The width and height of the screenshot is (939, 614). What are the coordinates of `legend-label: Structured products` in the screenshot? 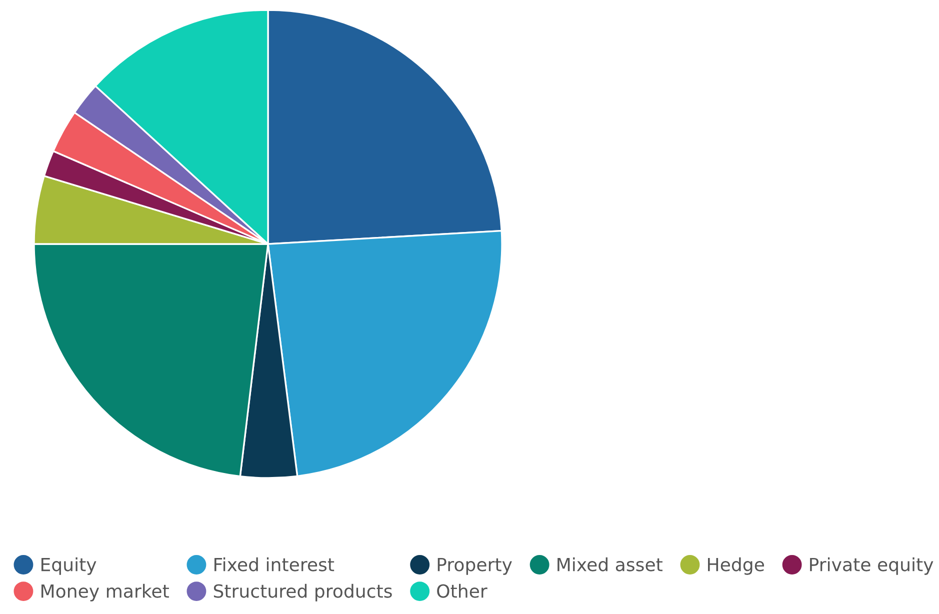 It's located at (303, 593).